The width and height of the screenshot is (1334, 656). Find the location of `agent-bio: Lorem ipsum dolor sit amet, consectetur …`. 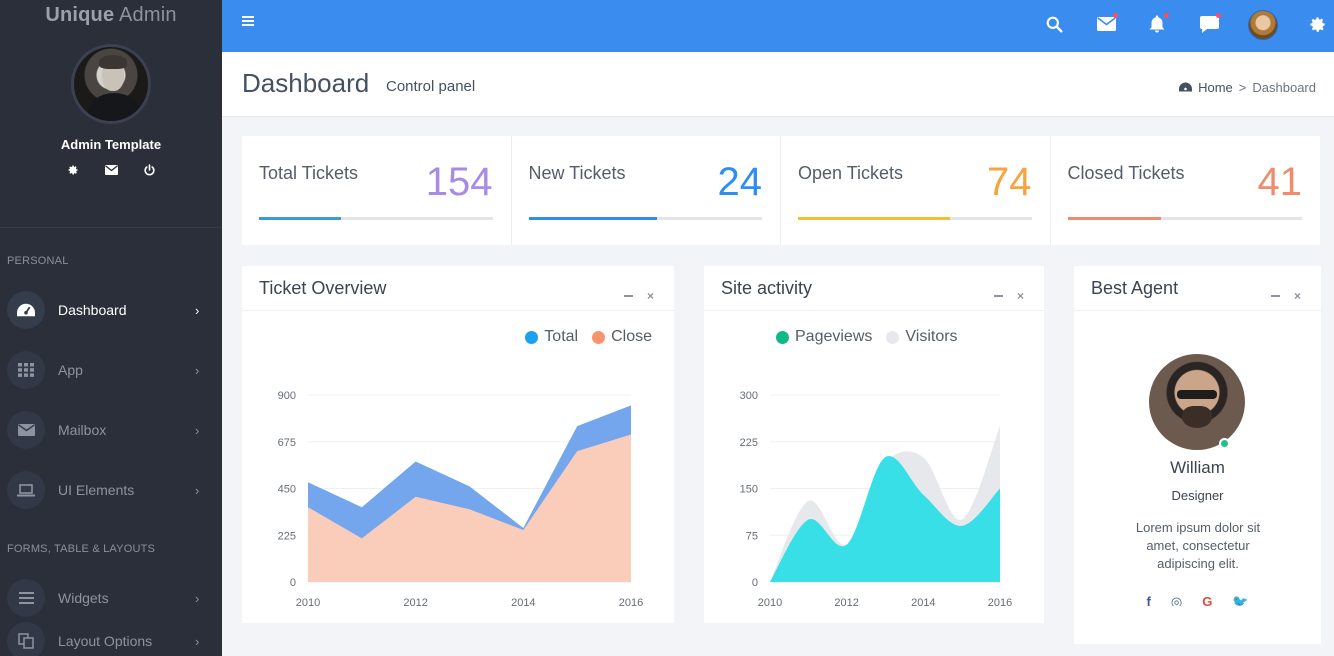

agent-bio: Lorem ipsum dolor sit amet, consectetur … is located at coordinates (1198, 545).